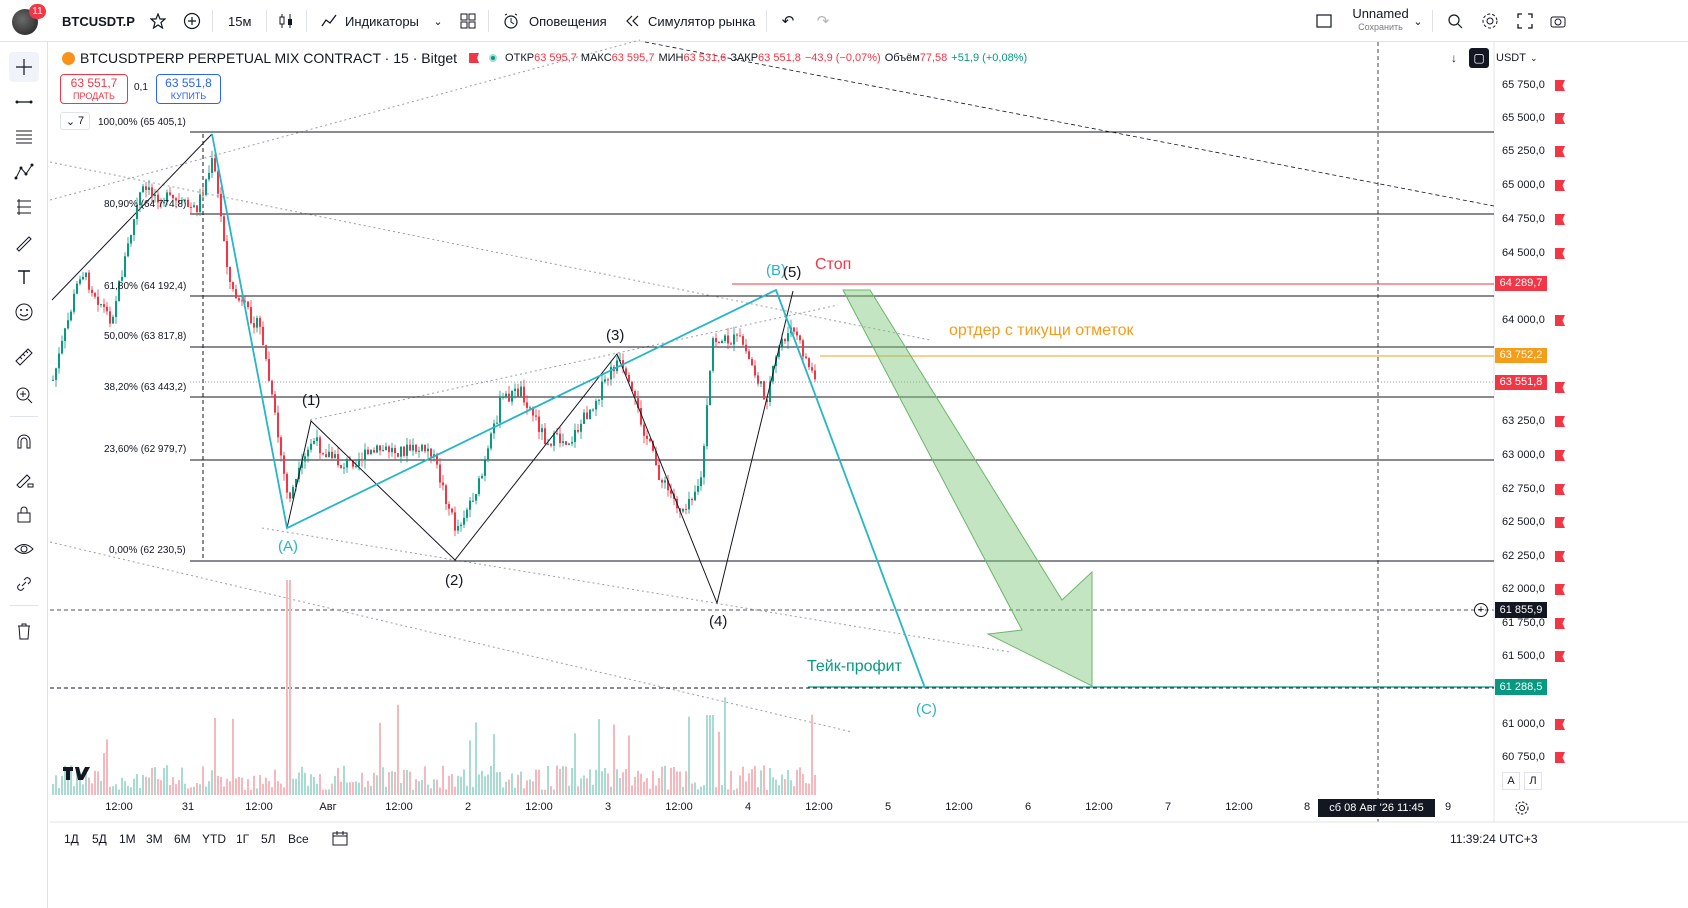  I want to click on range-button-8: Все, so click(298, 839).